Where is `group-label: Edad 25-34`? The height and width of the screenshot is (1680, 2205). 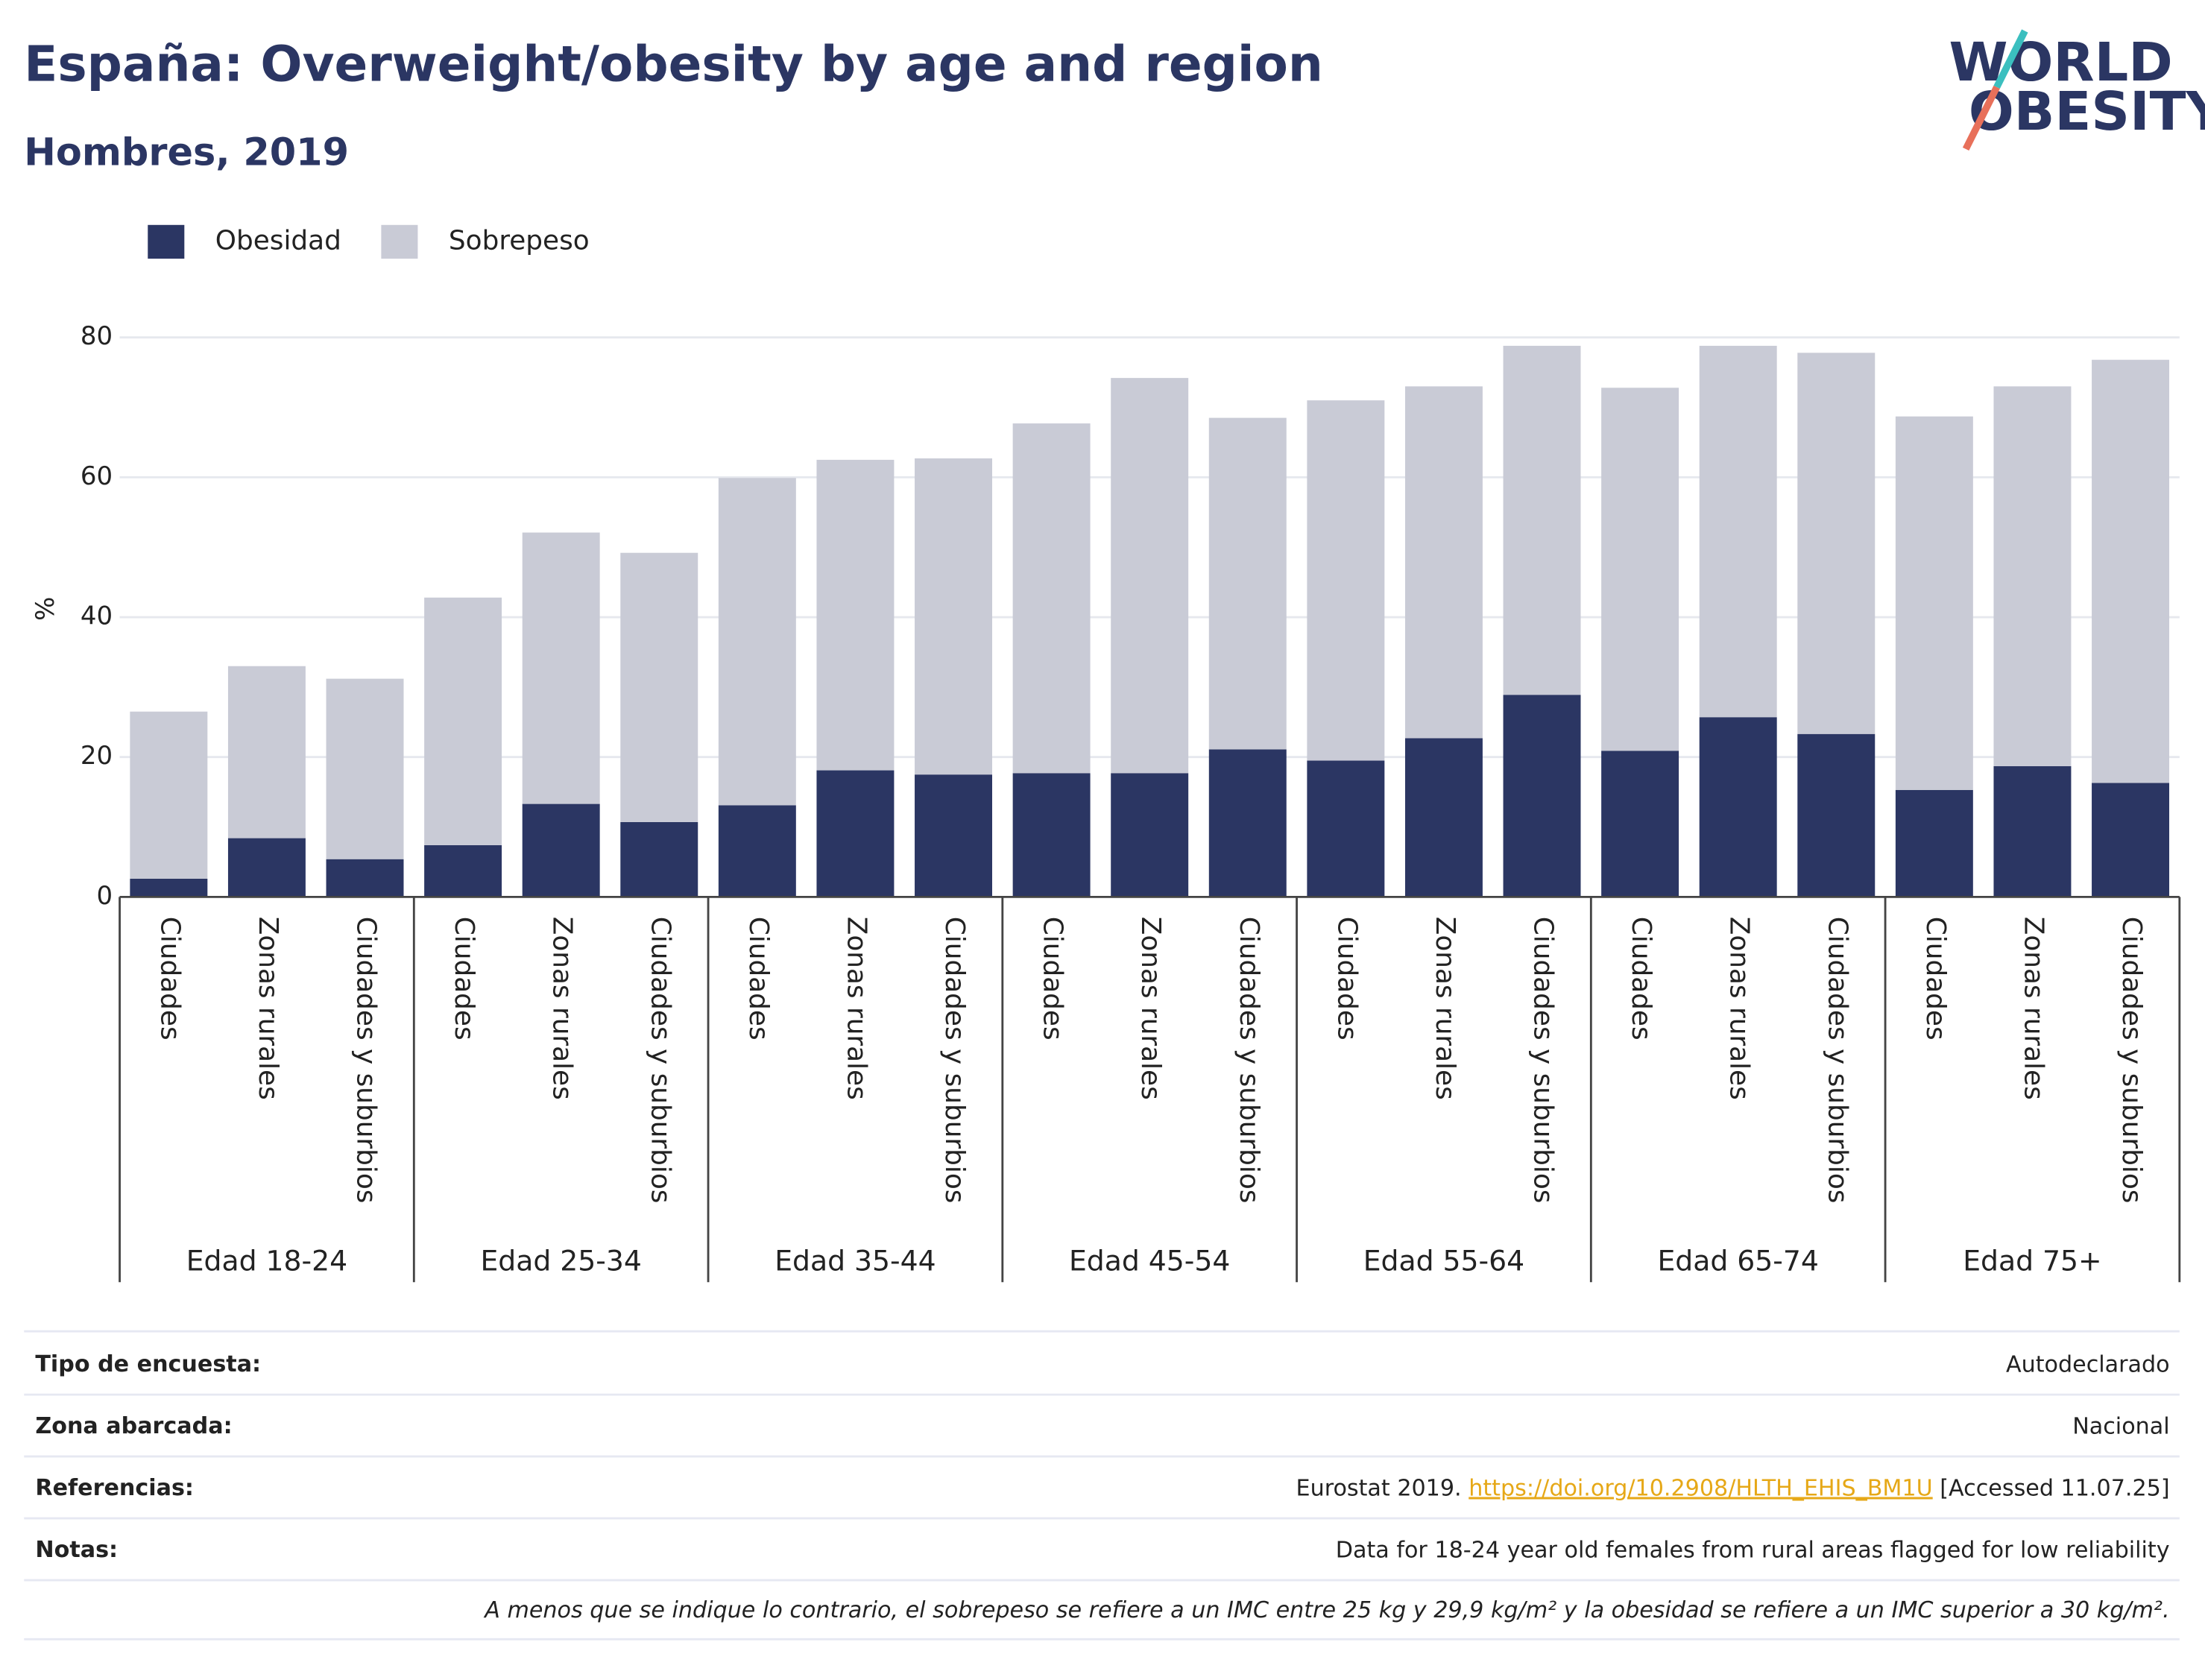
group-label: Edad 25-34 is located at coordinates (560, 1260).